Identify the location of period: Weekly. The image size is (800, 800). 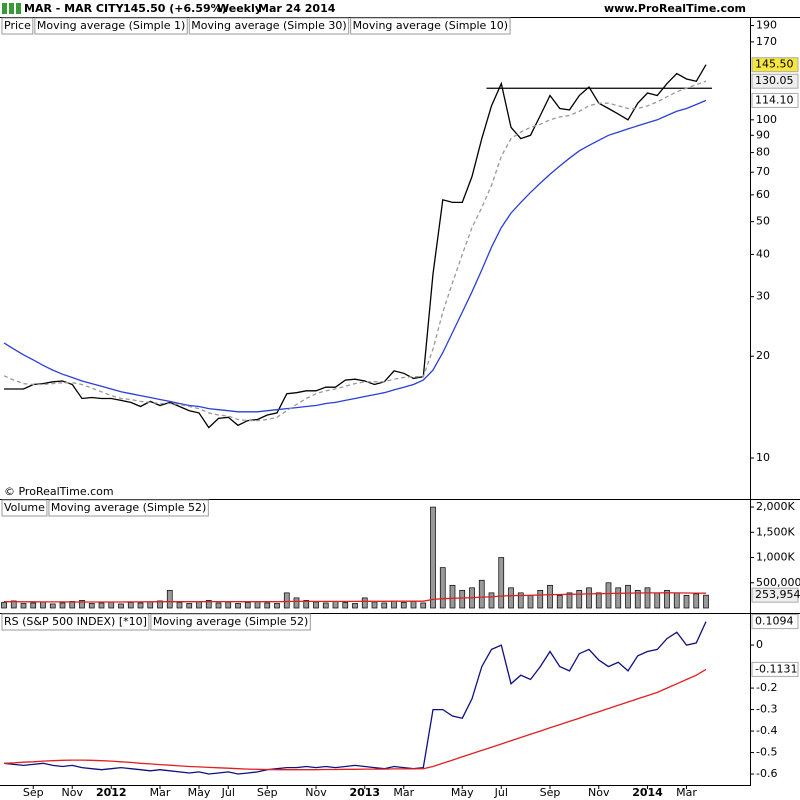
(239, 8).